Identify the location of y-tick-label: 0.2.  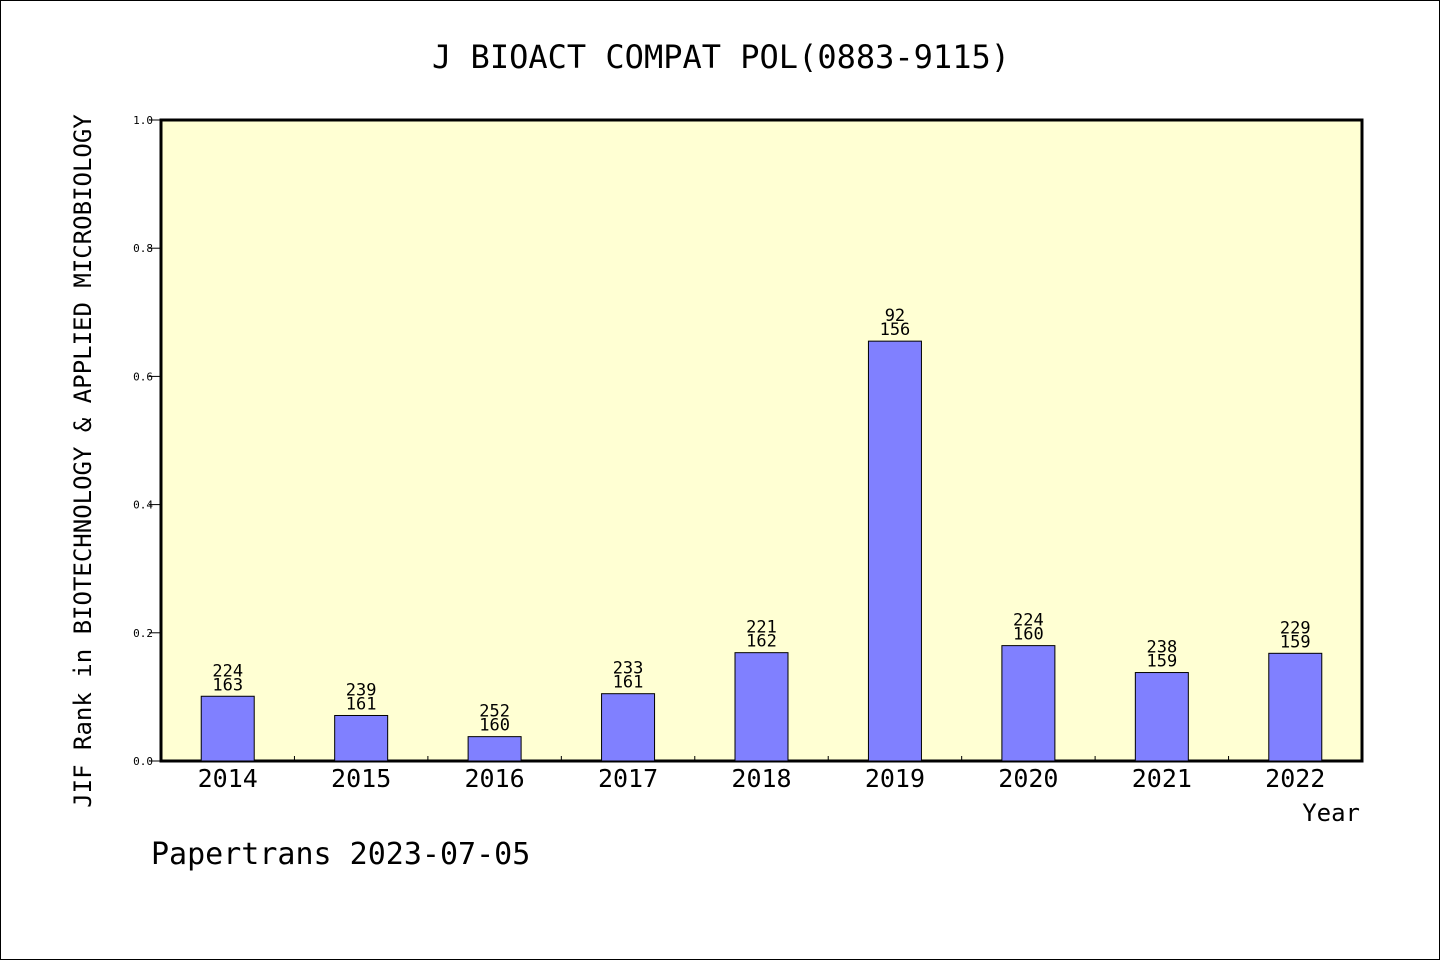
(143, 633).